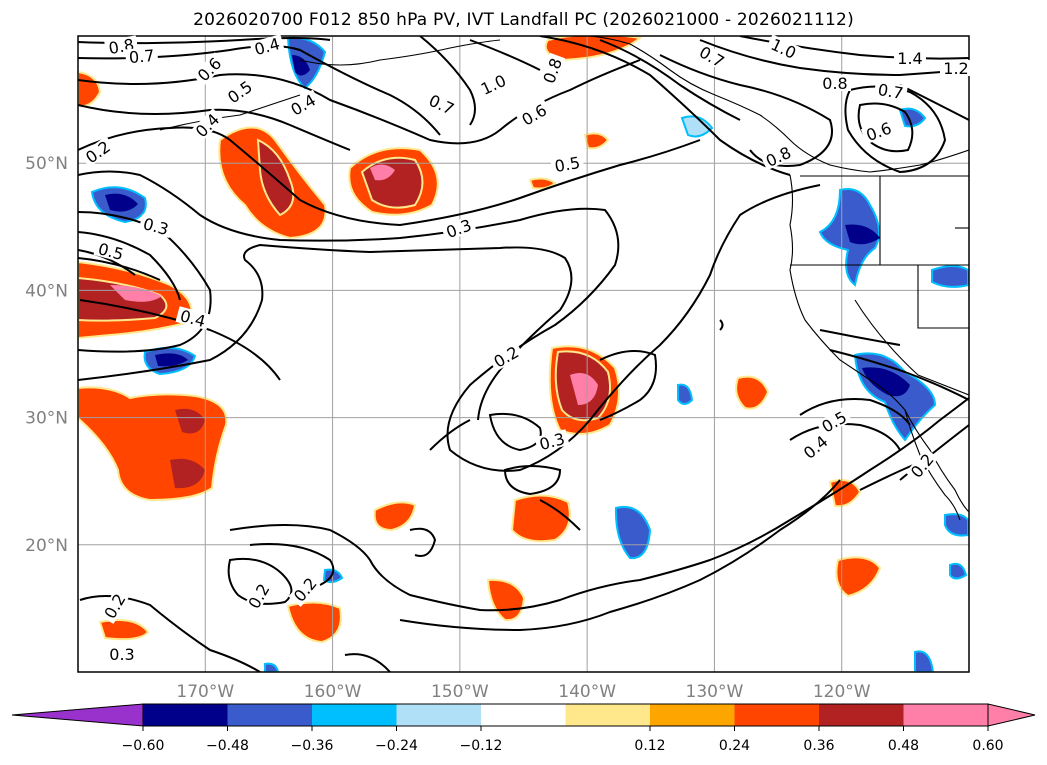 The height and width of the screenshot is (765, 1047). What do you see at coordinates (143, 746) in the screenshot?
I see `colorbar-tick-label: −0.60` at bounding box center [143, 746].